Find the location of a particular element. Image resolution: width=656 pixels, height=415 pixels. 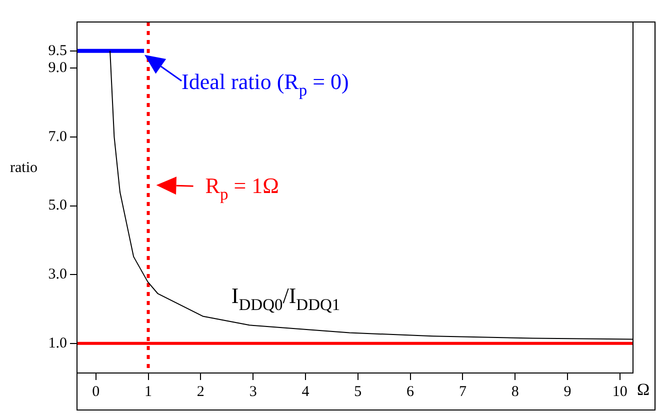

x-tick-label: 10 is located at coordinates (620, 392).